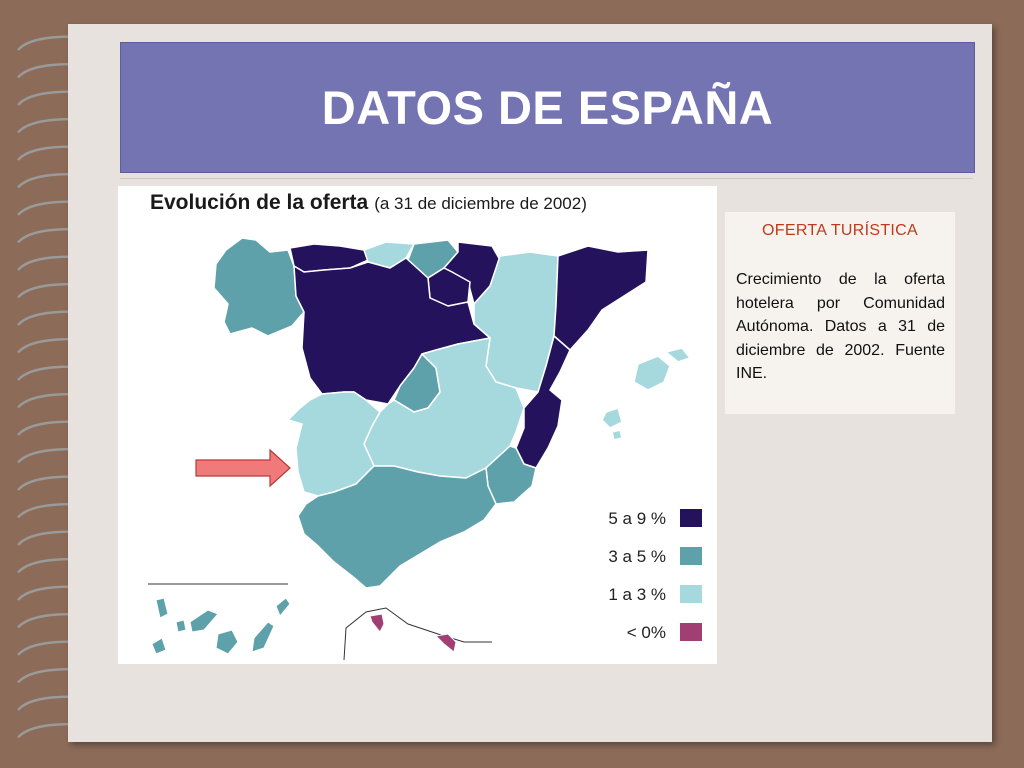 The width and height of the screenshot is (1024, 768). Describe the element at coordinates (162, 608) in the screenshot. I see `region-canarias-palma` at that location.